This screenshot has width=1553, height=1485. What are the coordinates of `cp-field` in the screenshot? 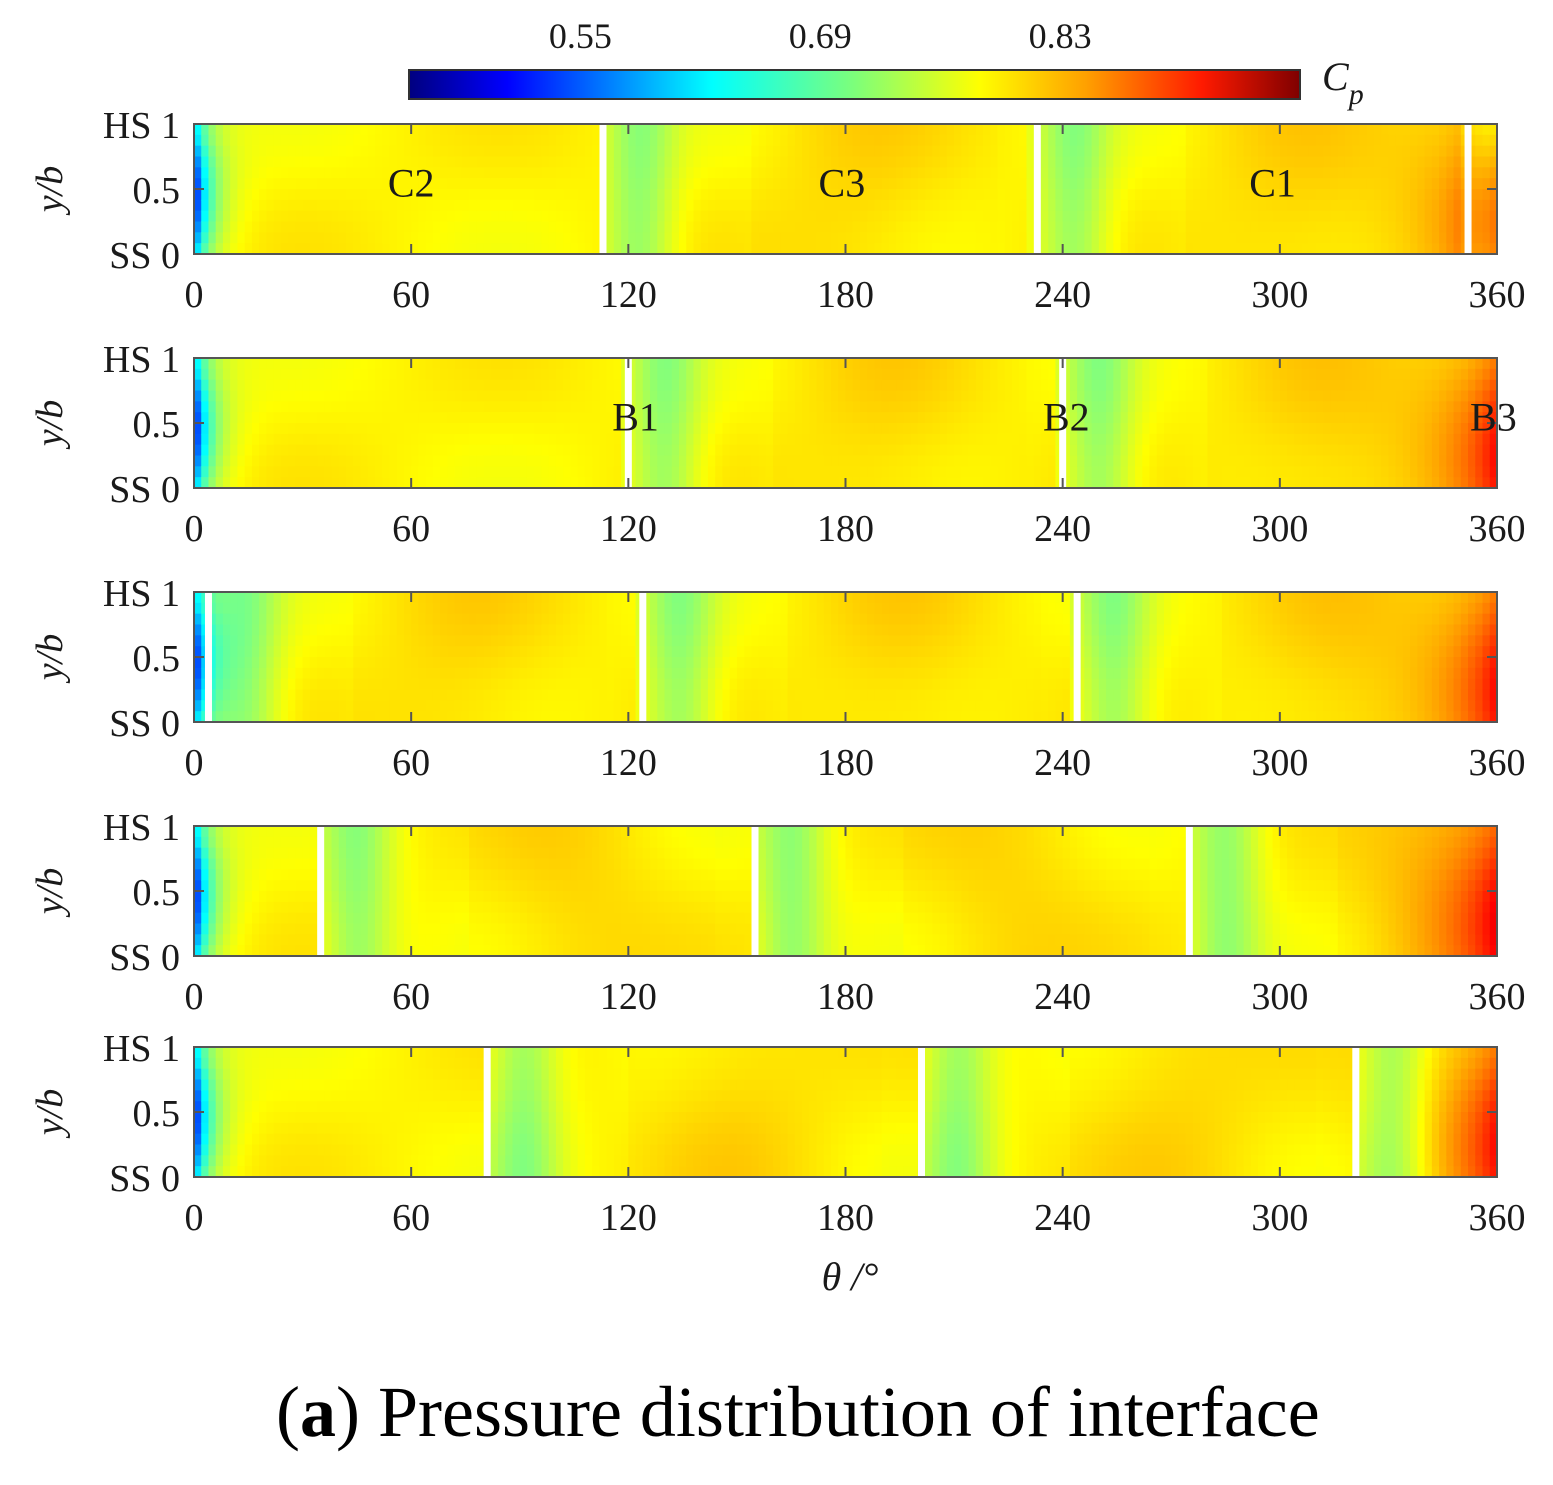 It's located at (846, 423).